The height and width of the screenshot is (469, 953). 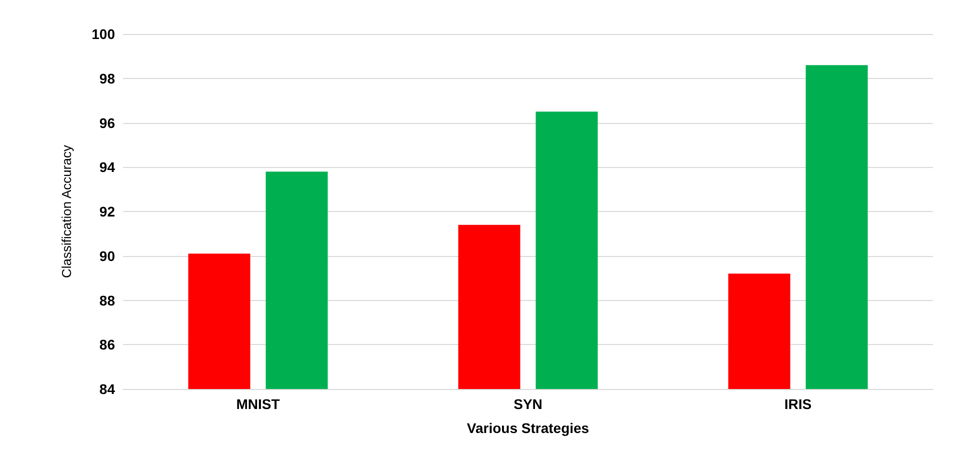 I want to click on y-tick-label: 88, so click(x=107, y=300).